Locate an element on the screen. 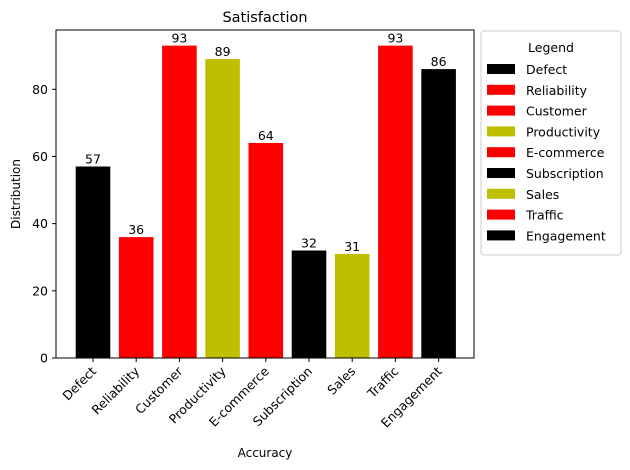 Image resolution: width=630 pixels, height=470 pixels. chart-title: Satisfaction is located at coordinates (264, 18).